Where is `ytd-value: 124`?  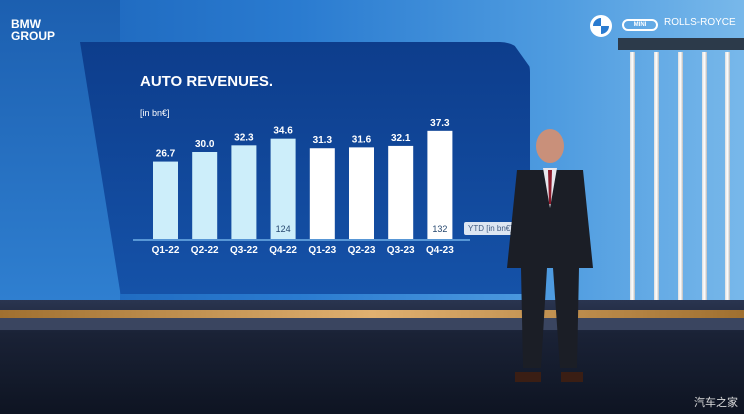 ytd-value: 124 is located at coordinates (283, 229).